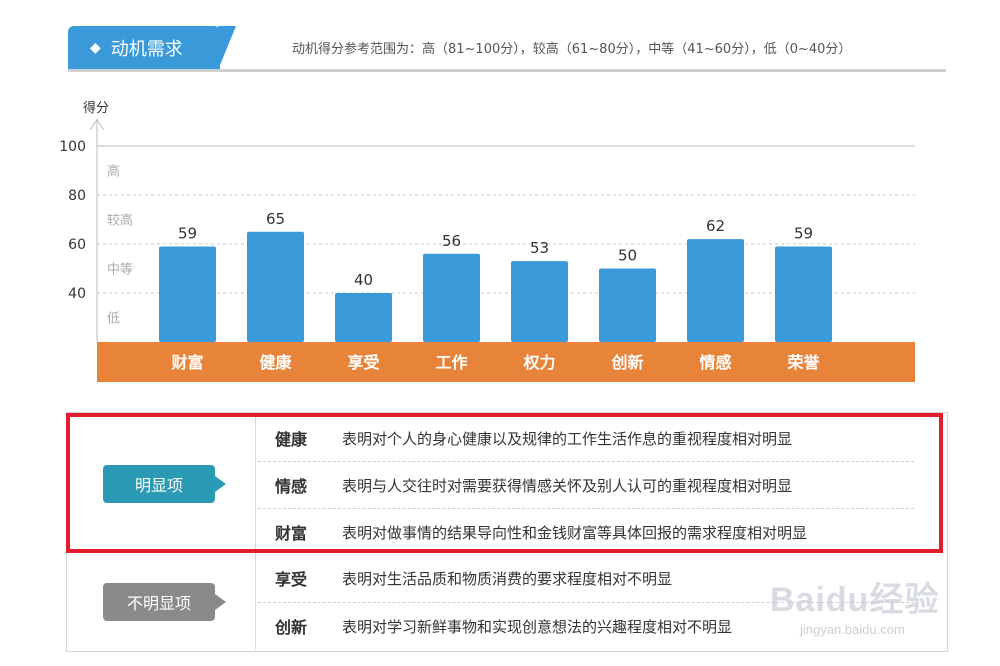 Image resolution: width=1000 pixels, height=666 pixels. What do you see at coordinates (715, 226) in the screenshot?
I see `bar-value-label: 62` at bounding box center [715, 226].